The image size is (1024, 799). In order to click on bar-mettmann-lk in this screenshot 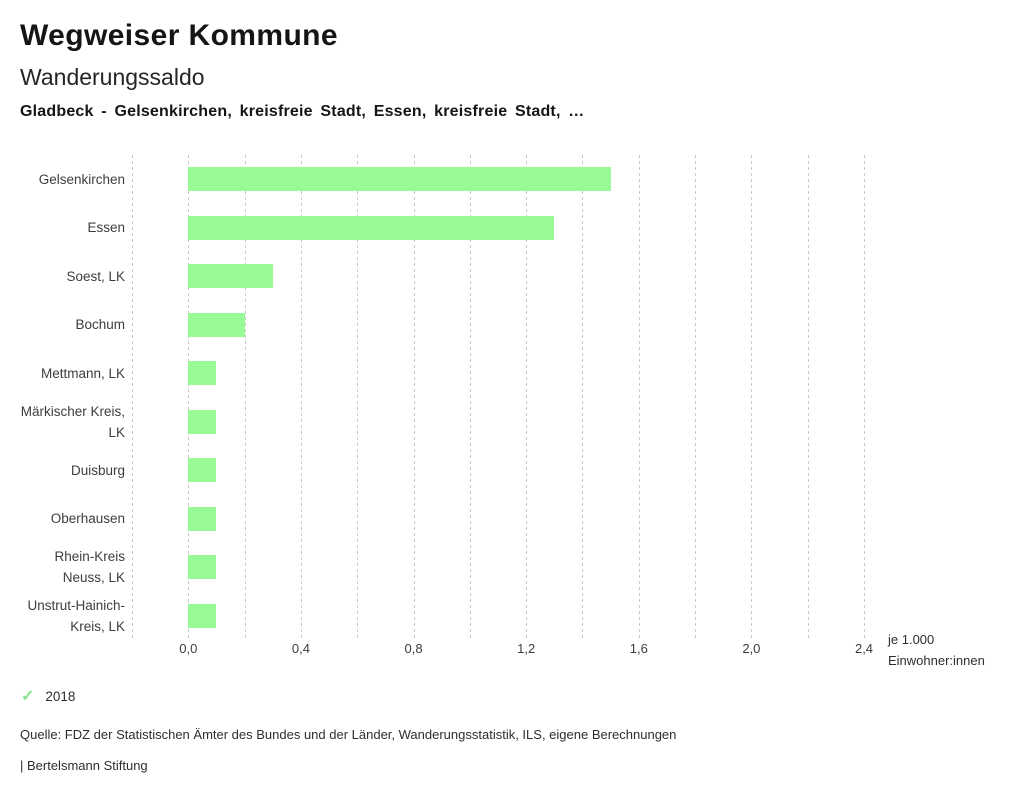, I will do `click(202, 373)`.